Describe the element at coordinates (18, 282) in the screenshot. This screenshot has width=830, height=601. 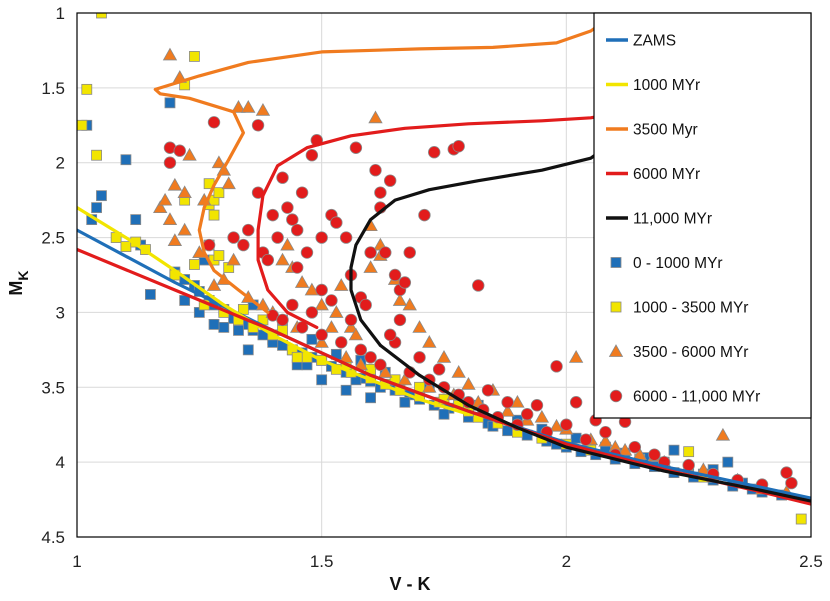
I see `y-axis-title: MK` at that location.